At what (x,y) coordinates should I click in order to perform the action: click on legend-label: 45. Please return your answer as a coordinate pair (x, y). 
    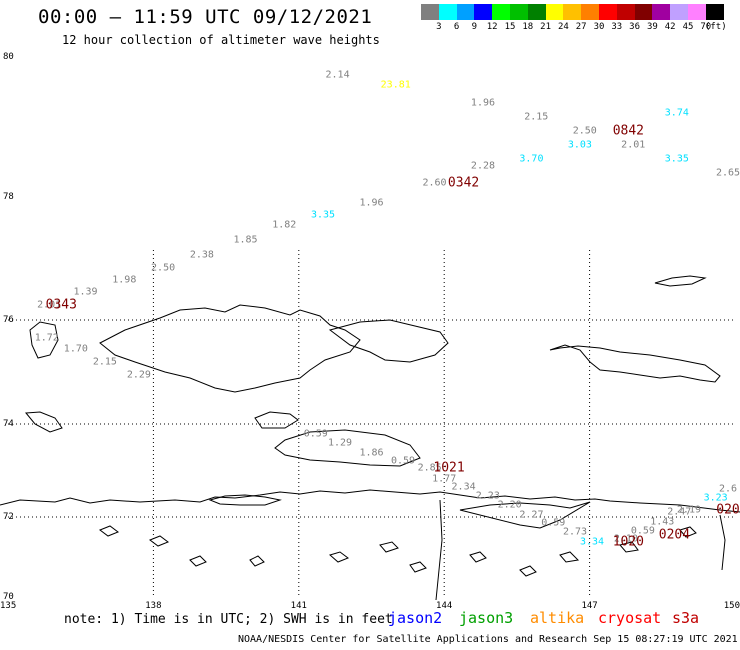
    Looking at the image, I should click on (688, 27).